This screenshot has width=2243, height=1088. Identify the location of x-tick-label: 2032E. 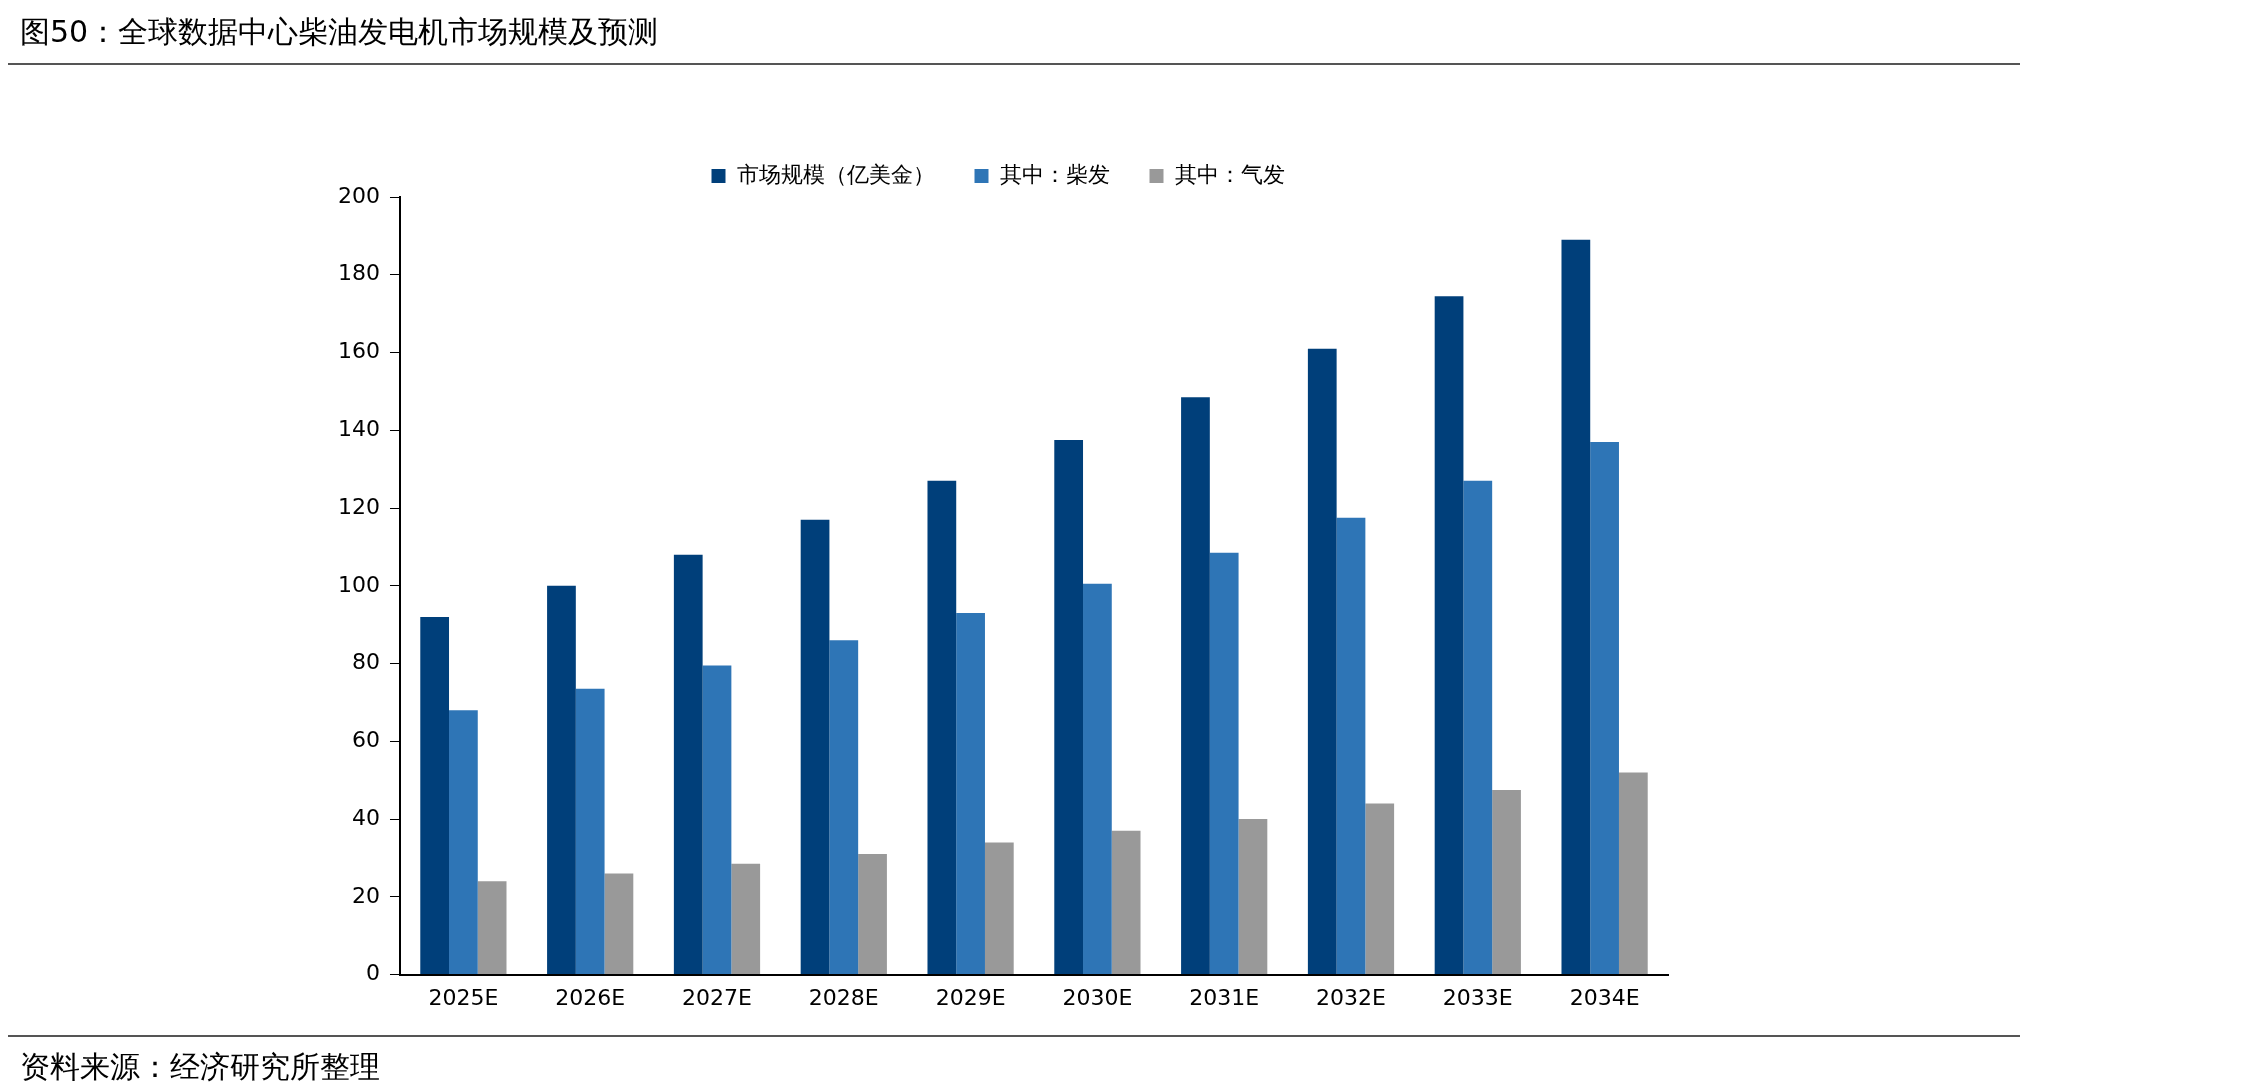
(1351, 997).